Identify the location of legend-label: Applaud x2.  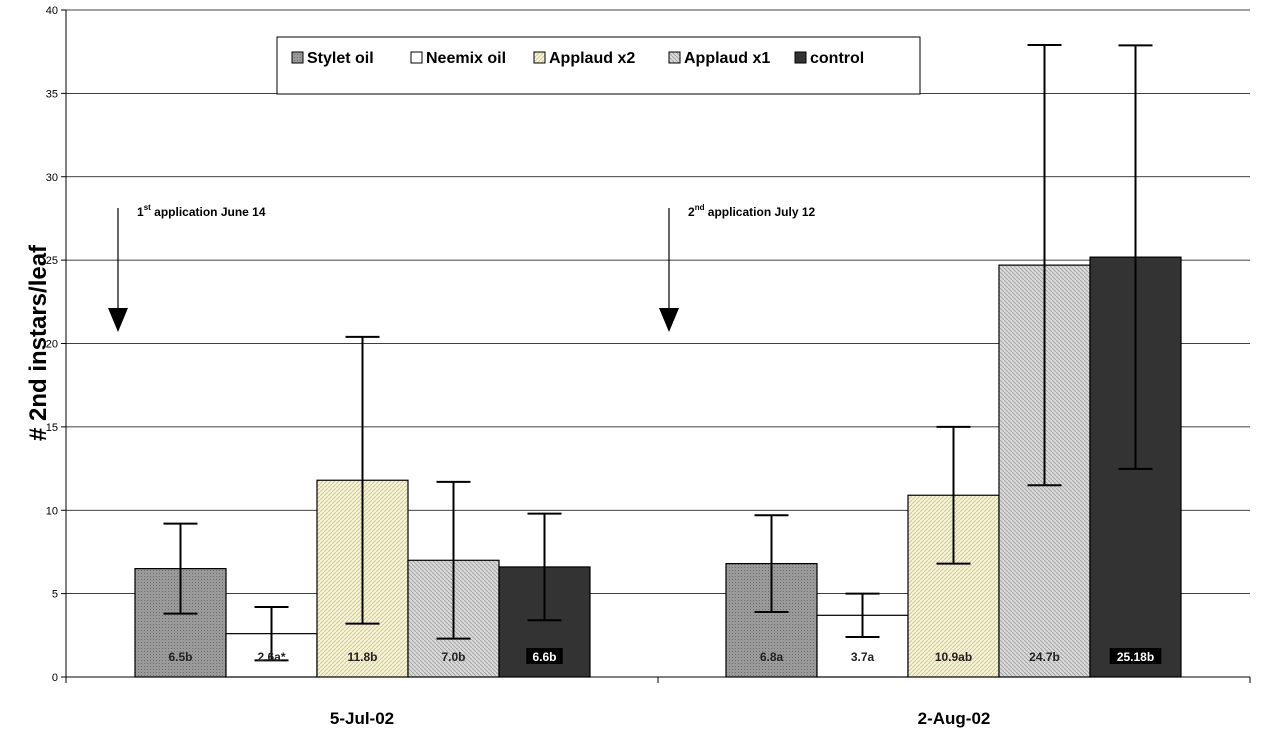
(592, 58).